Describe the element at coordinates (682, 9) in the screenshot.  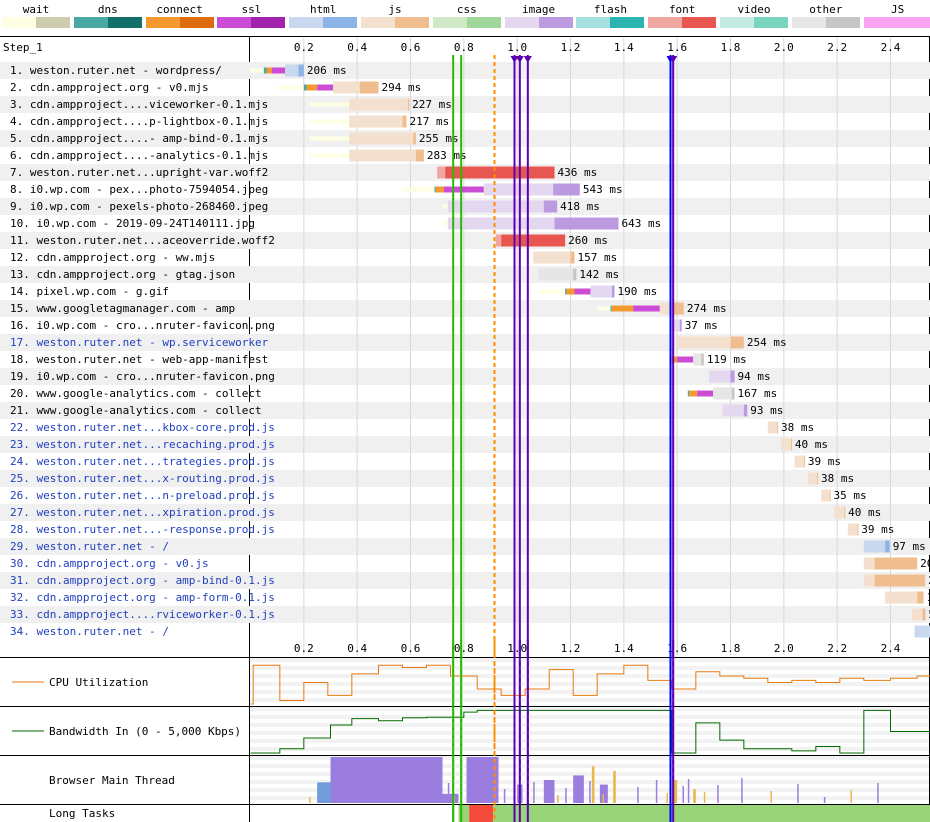
I see `legend-label: font` at that location.